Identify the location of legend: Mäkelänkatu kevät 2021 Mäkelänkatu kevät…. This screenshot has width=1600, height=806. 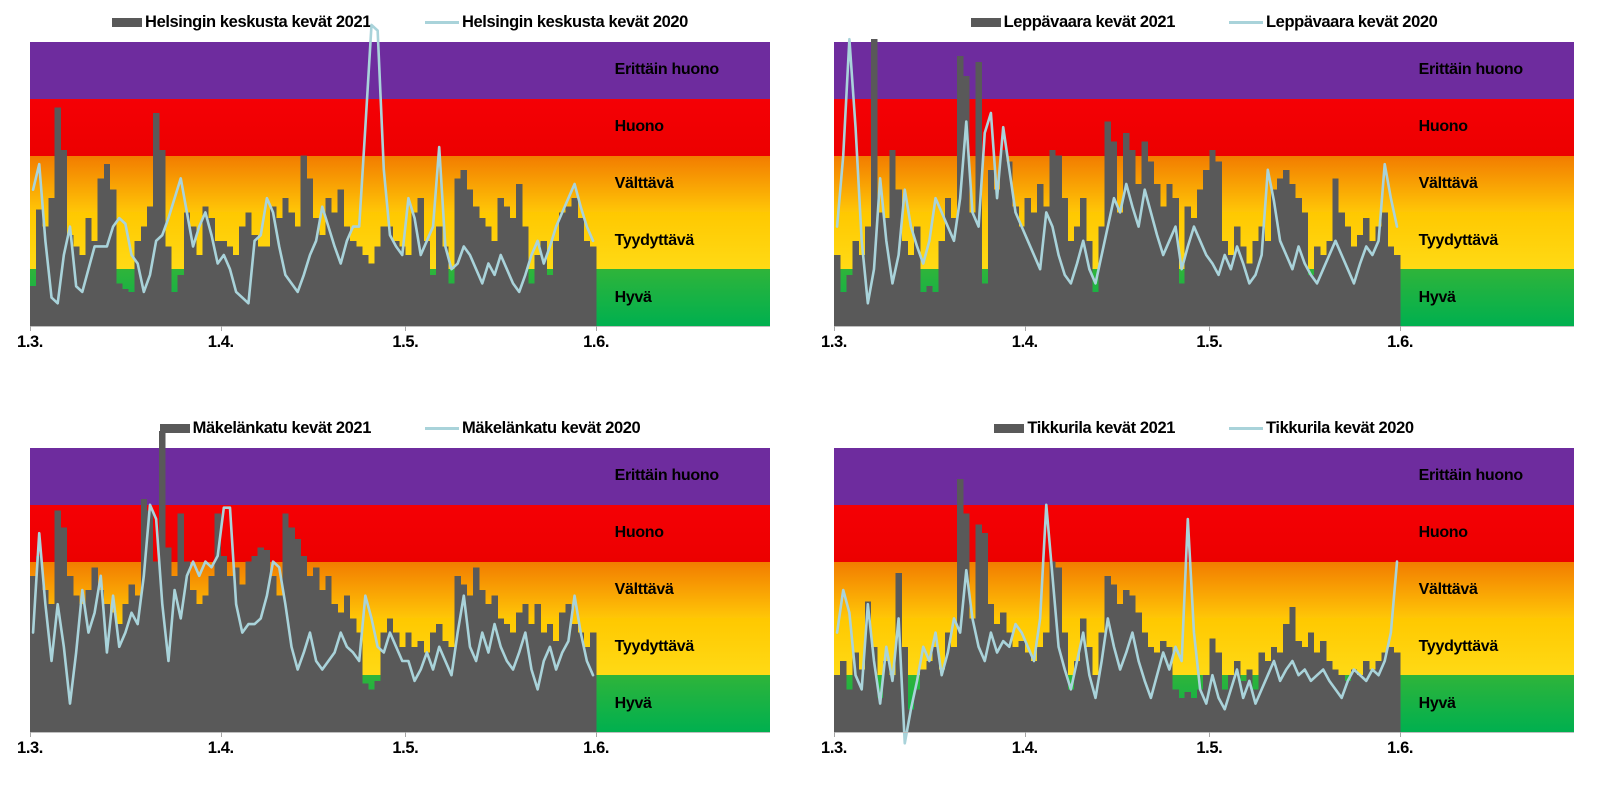
(400, 428).